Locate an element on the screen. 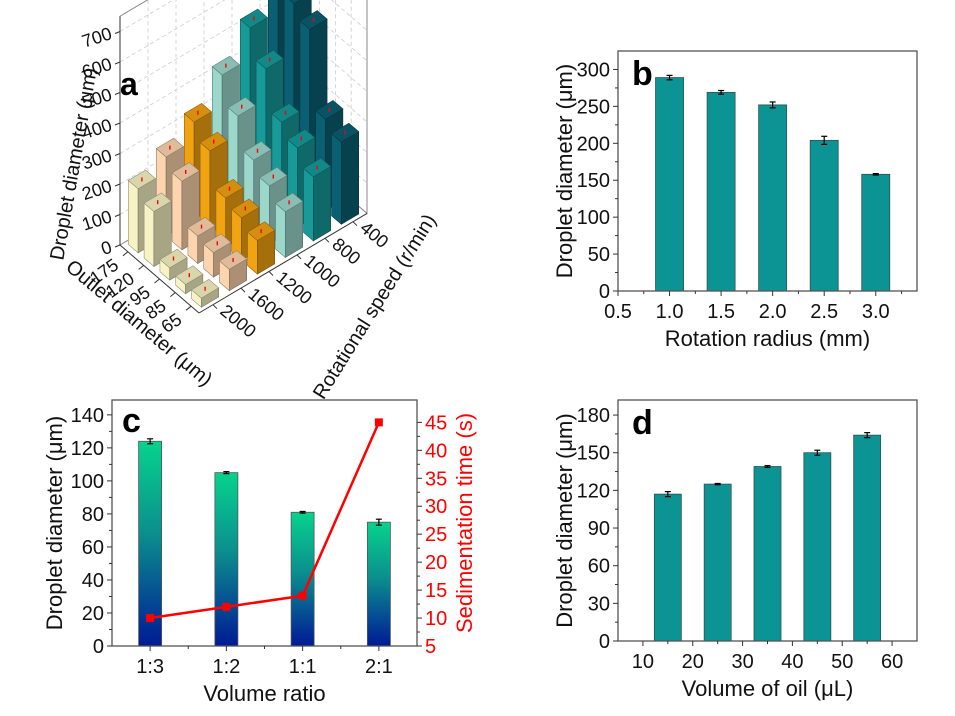 The height and width of the screenshot is (716, 955). x-axis-label: Volume of oil (μL) is located at coordinates (768, 688).